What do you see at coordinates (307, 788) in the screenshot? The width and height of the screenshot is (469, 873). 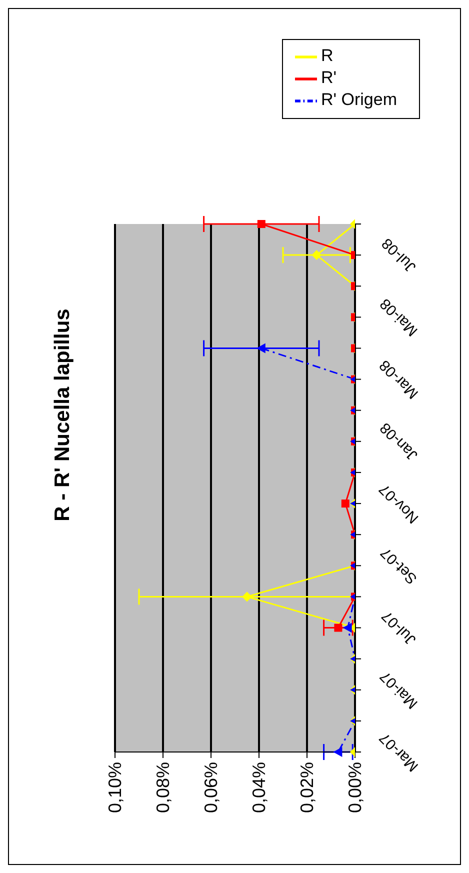 I see `x-tick-label: 0,02%` at bounding box center [307, 788].